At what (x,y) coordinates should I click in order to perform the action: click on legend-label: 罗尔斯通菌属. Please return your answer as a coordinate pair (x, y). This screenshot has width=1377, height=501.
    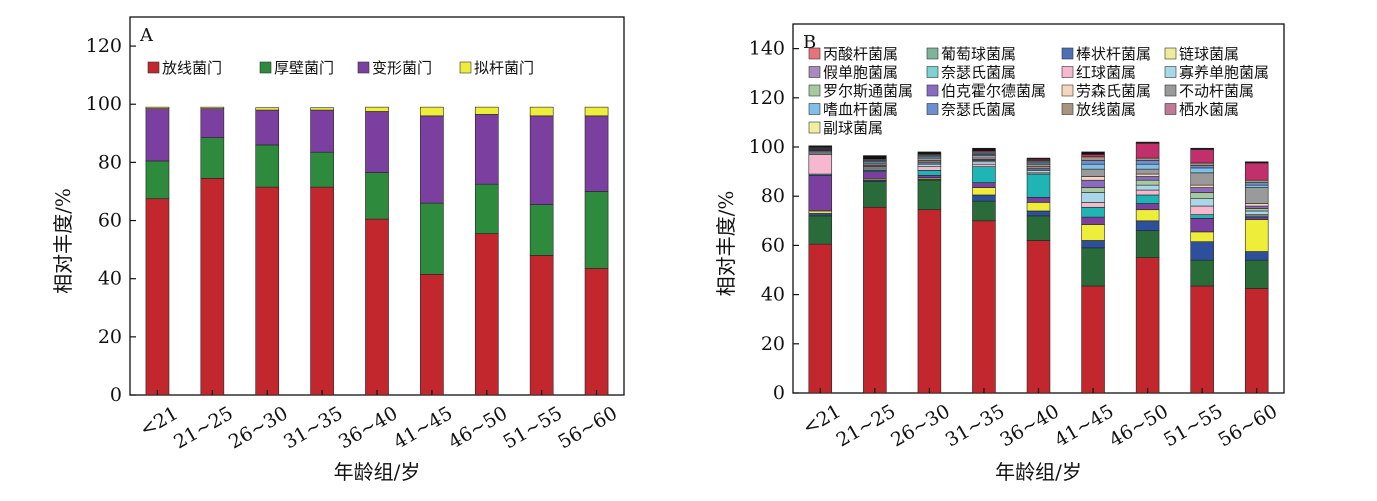
    Looking at the image, I should click on (868, 91).